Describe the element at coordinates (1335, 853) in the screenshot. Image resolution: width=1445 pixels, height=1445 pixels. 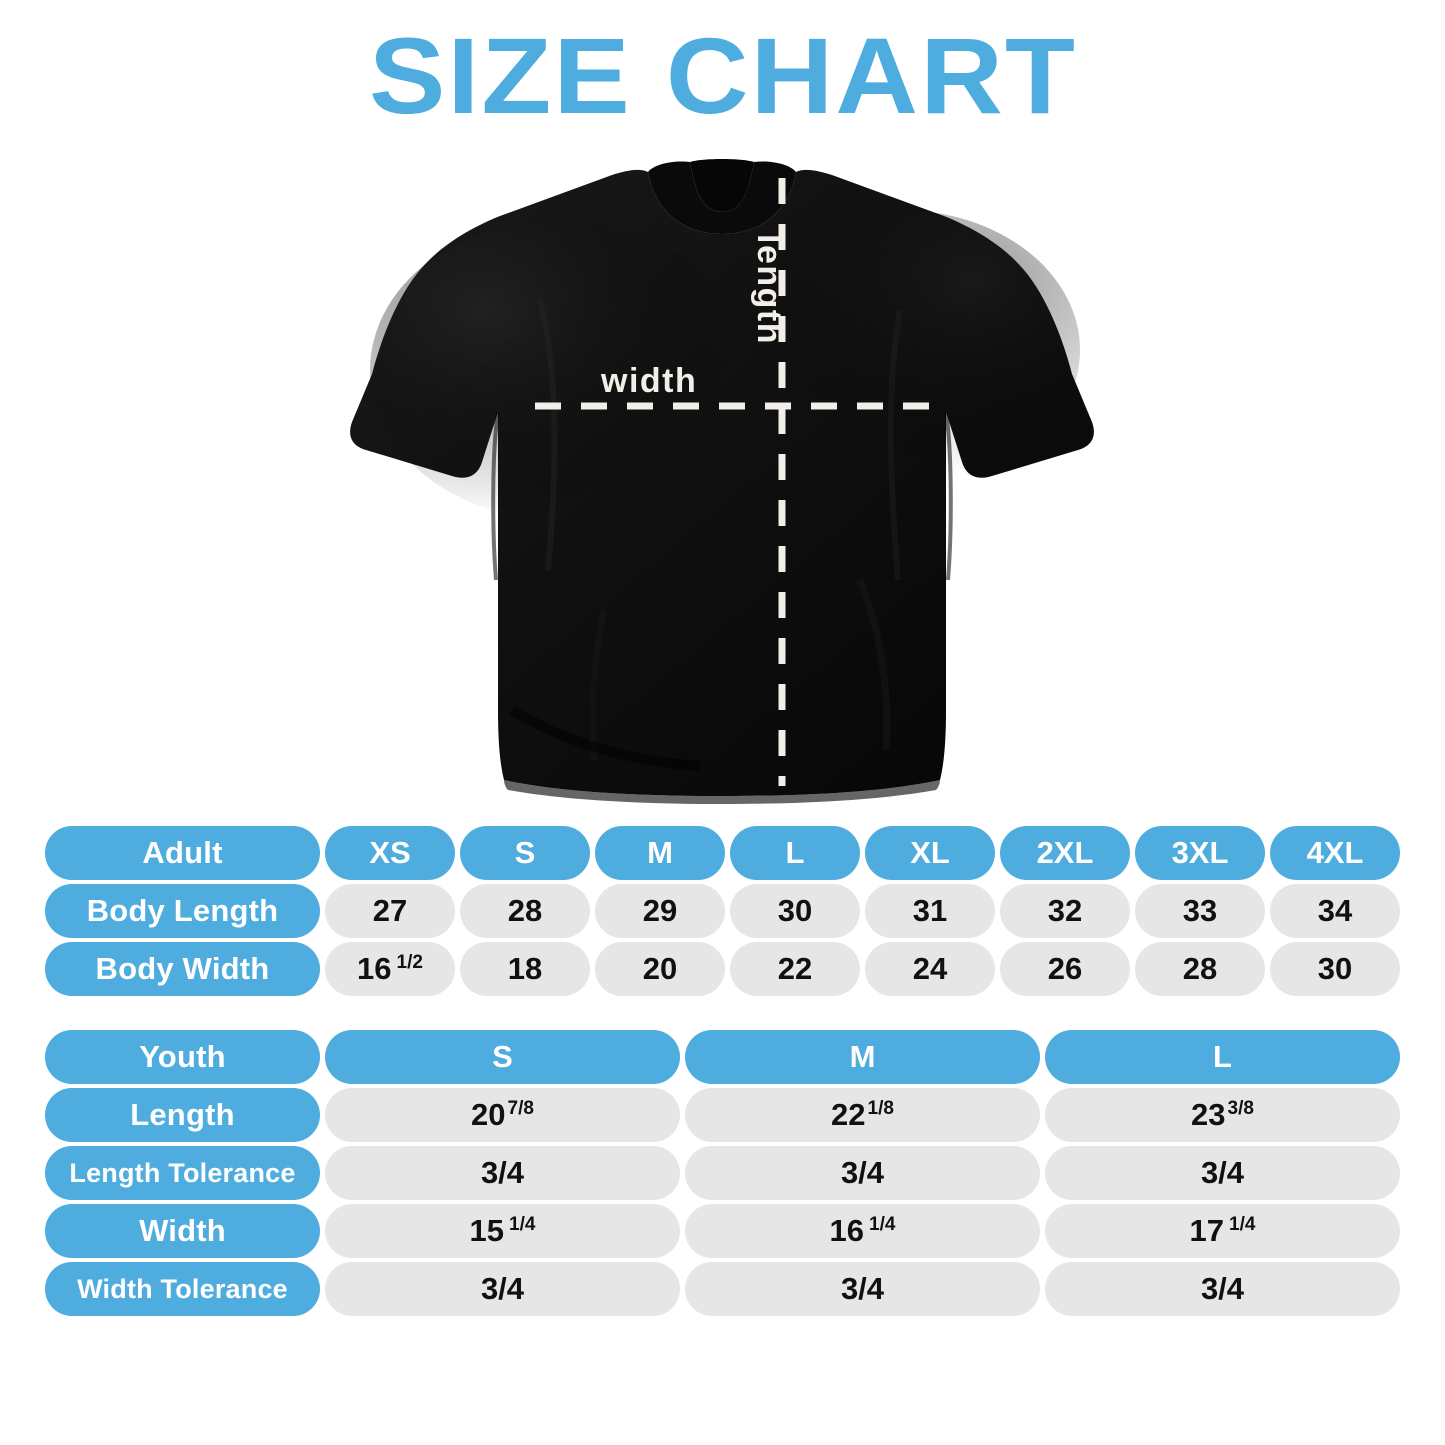
I see `adult-size-header-4xl: 4XL` at that location.